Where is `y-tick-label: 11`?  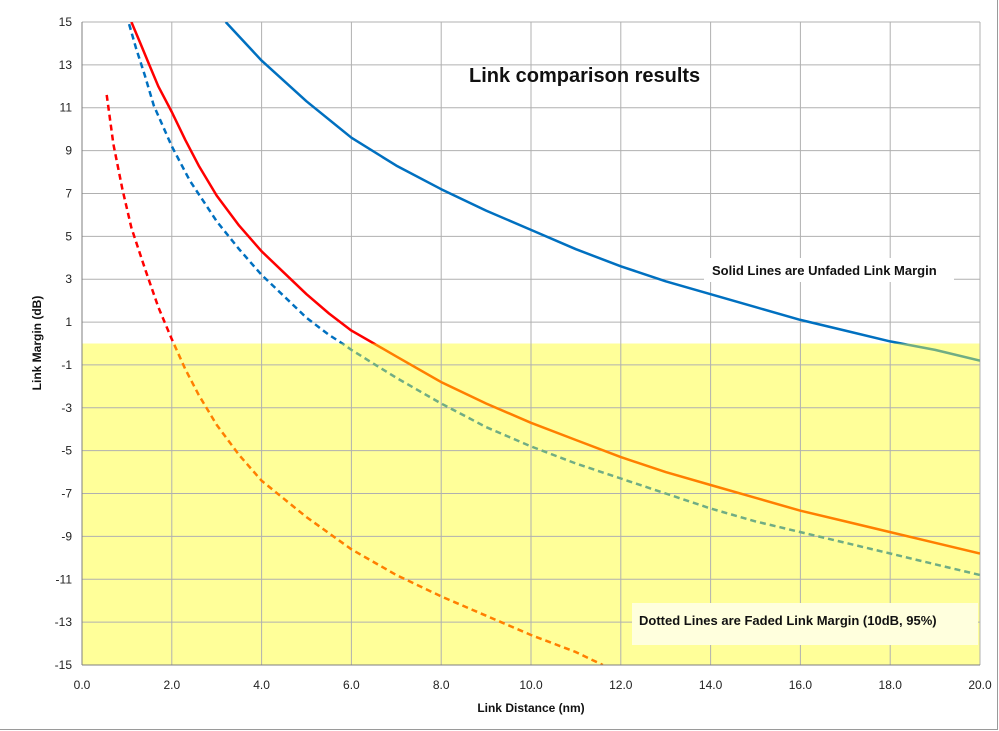
y-tick-label: 11 is located at coordinates (66, 108).